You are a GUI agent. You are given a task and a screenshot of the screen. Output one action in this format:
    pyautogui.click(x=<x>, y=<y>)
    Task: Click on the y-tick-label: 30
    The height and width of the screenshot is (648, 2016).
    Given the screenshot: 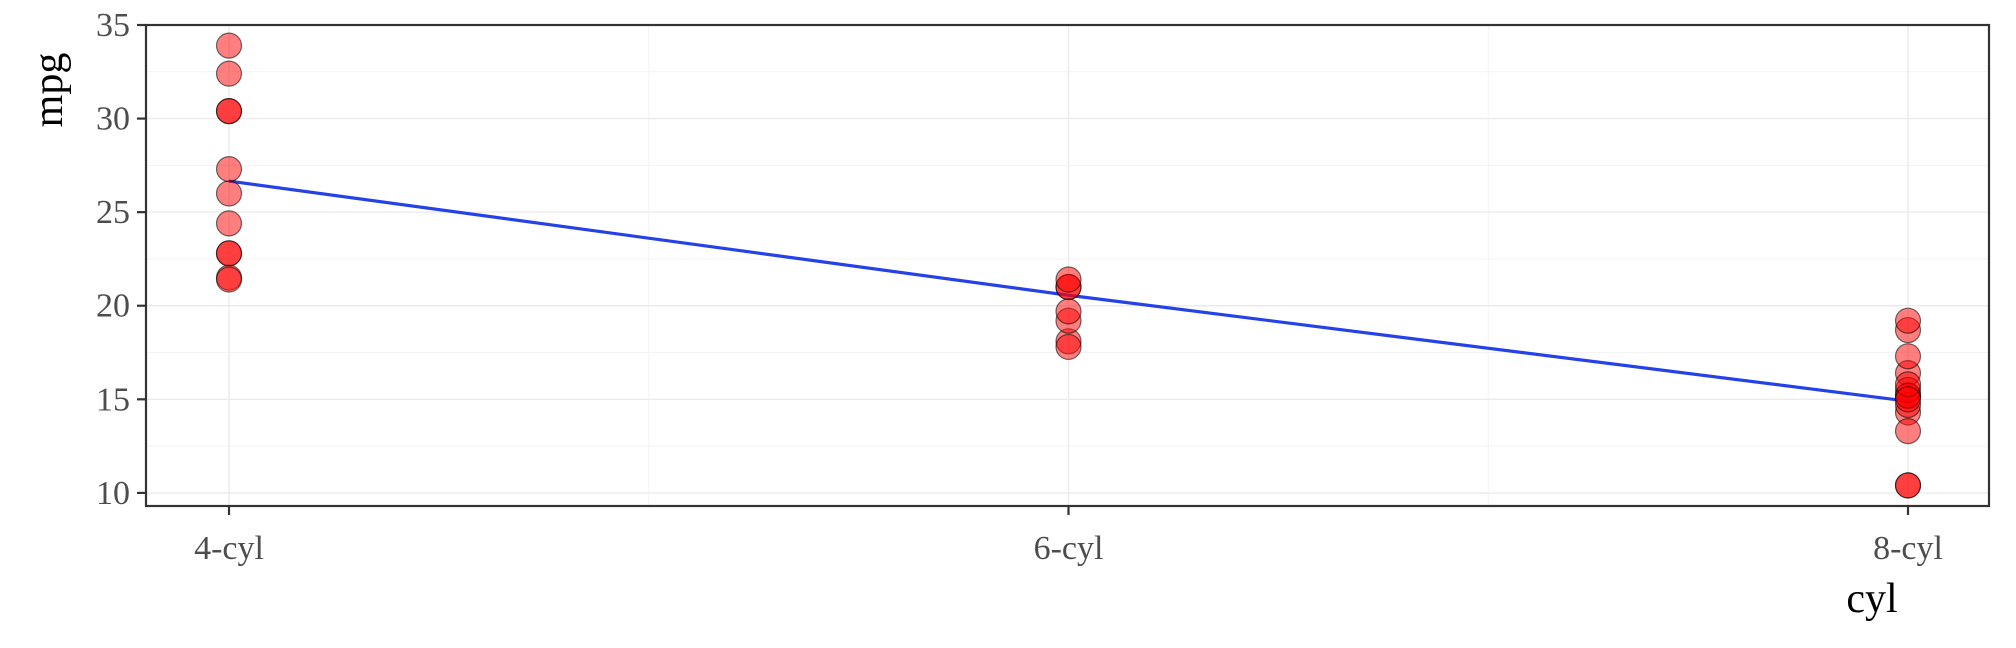 What is the action you would take?
    pyautogui.click(x=113, y=119)
    